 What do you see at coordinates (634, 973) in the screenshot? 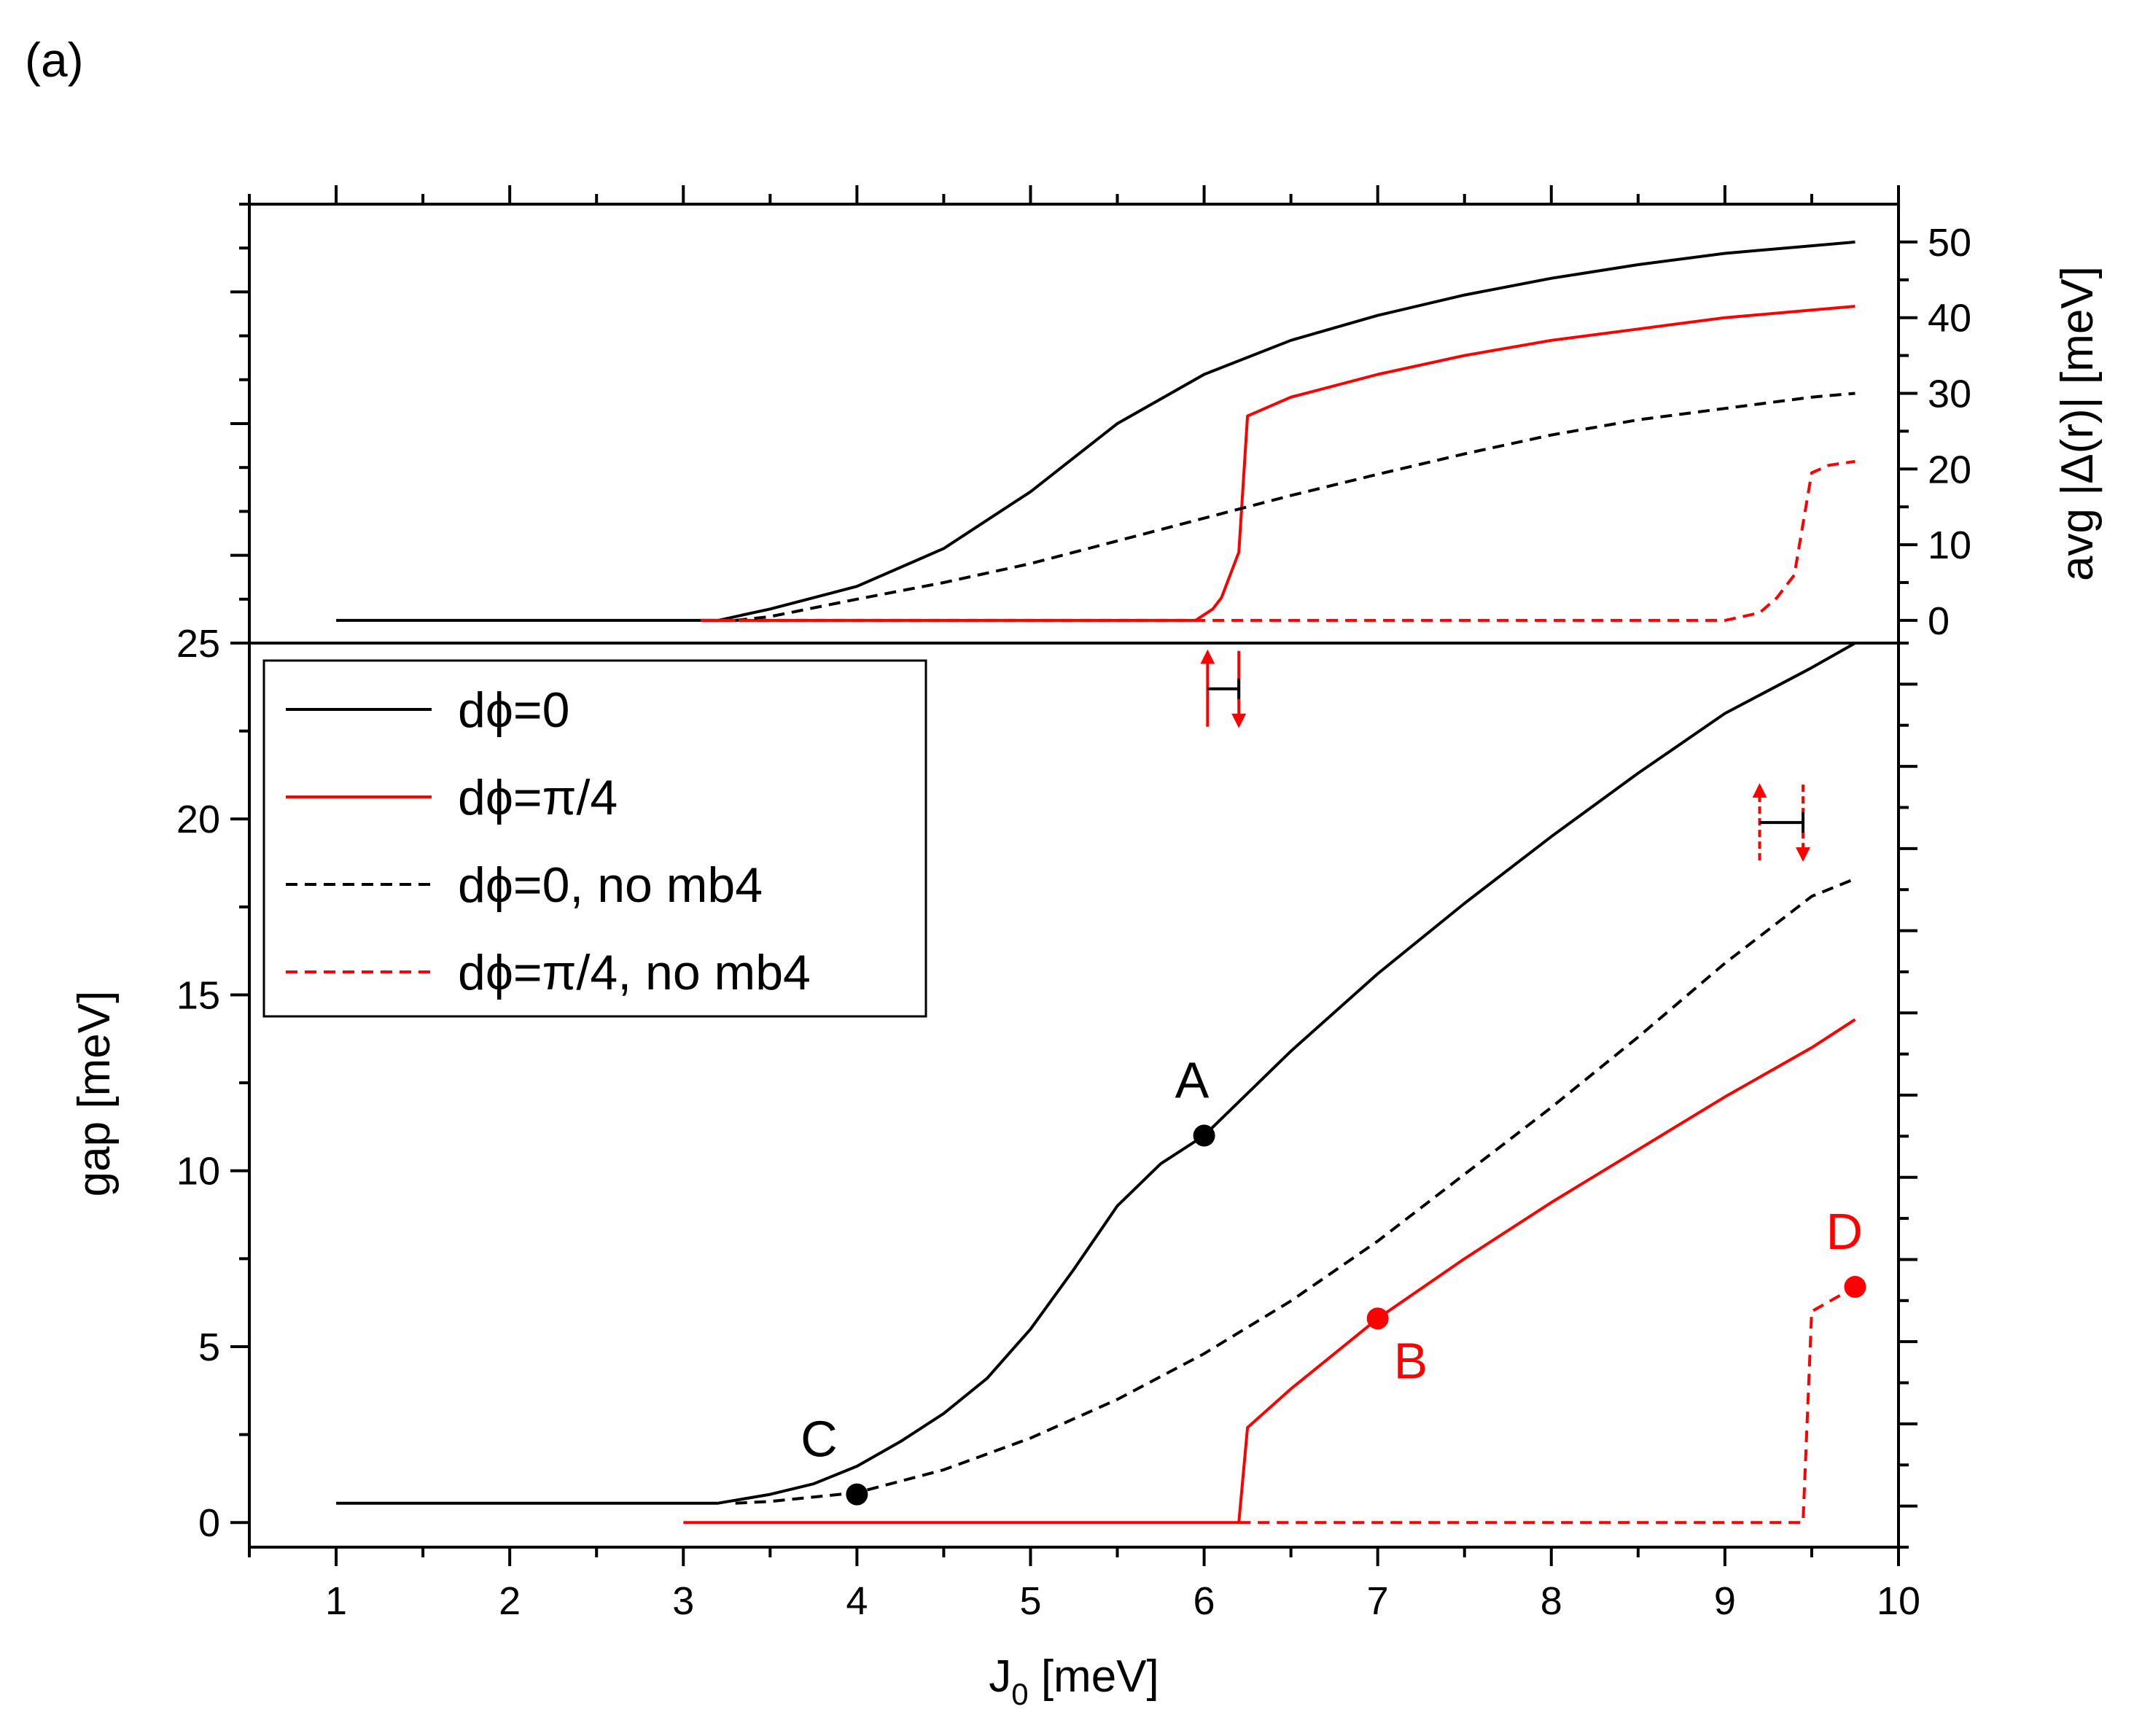
I see `legend-label-3: dϕ=π/4, no mb4` at bounding box center [634, 973].